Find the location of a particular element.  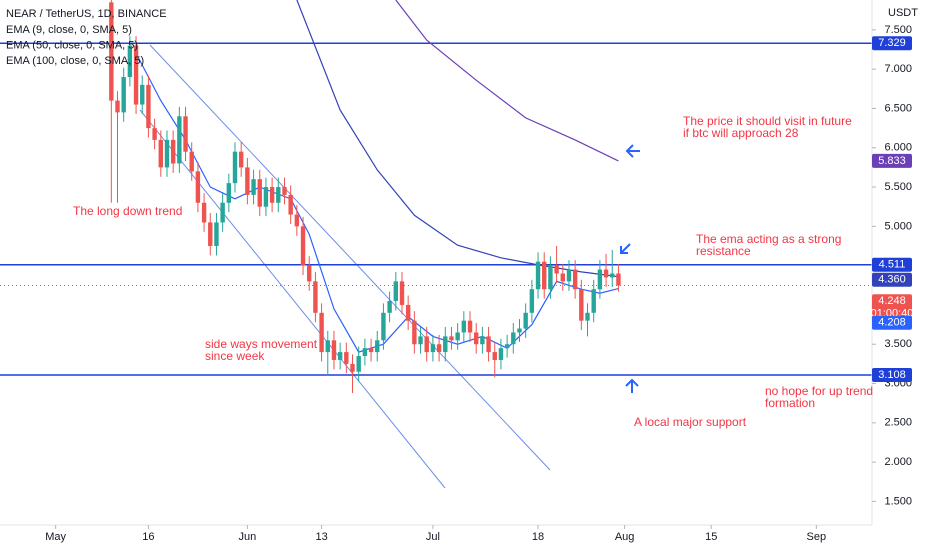

x-tick-label: 18 is located at coordinates (538, 537).